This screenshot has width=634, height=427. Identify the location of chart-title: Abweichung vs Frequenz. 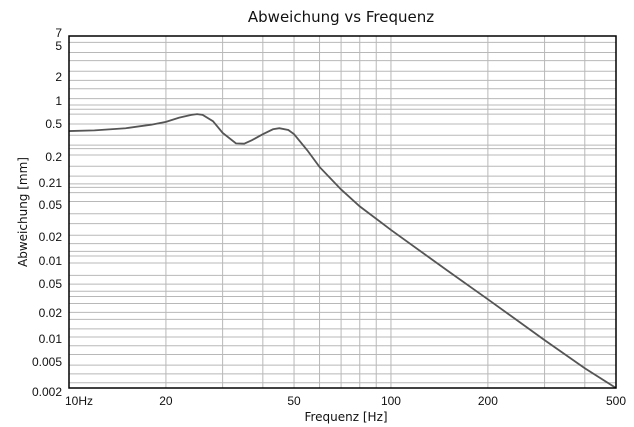
(341, 17).